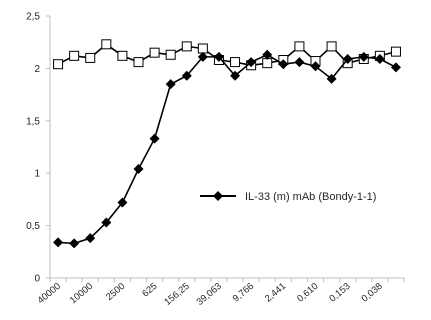  Describe the element at coordinates (37, 174) in the screenshot. I see `y-tick-label: 1` at that location.